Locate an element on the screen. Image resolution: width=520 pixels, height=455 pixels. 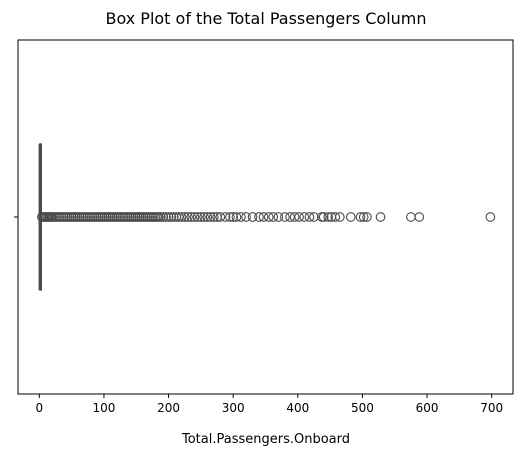
x-tick-label: 100 is located at coordinates (103, 408).